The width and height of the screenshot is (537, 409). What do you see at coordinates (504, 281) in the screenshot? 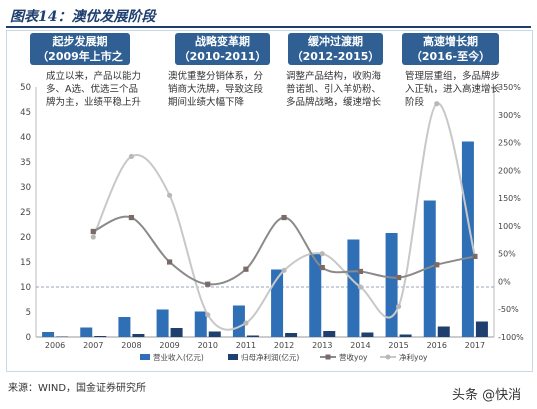
I see `y-tick-right-label: 0%` at bounding box center [504, 281].